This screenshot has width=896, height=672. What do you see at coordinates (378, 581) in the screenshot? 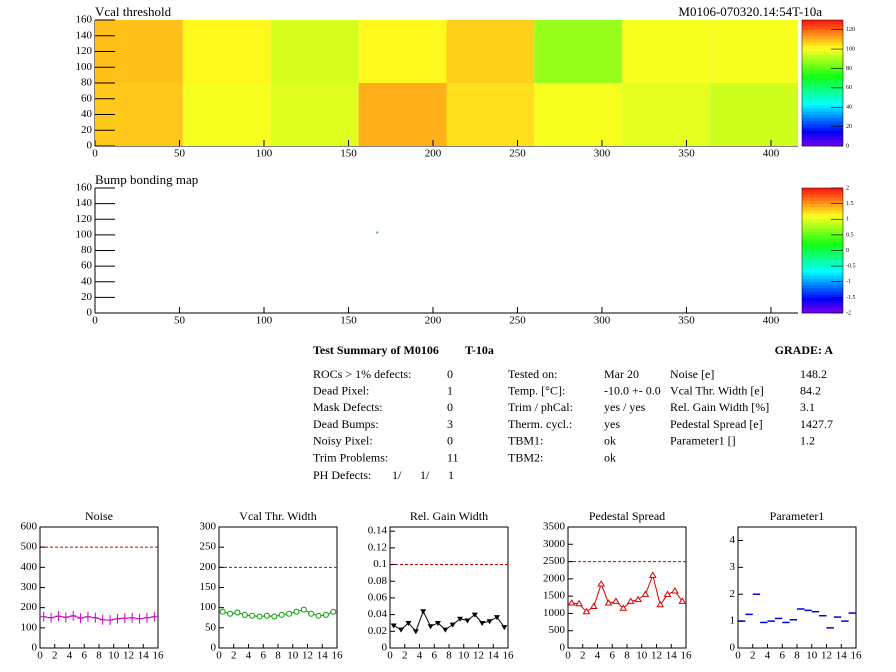
I see `y-tick-label: 0.08` at bounding box center [378, 581].